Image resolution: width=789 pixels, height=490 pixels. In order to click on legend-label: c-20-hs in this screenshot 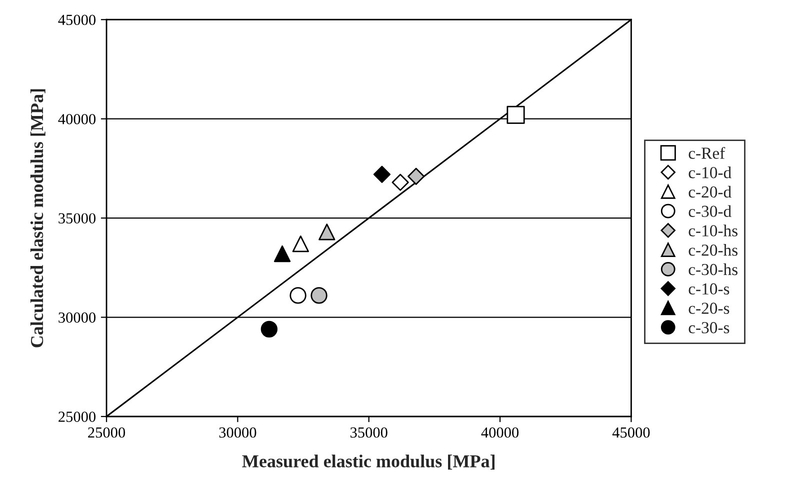, I will do `click(713, 250)`.